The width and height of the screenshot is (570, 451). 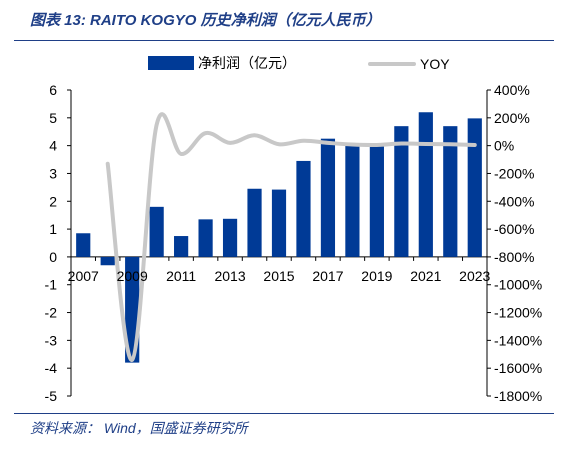 I want to click on legend-swatch-net-profit, so click(x=171, y=63).